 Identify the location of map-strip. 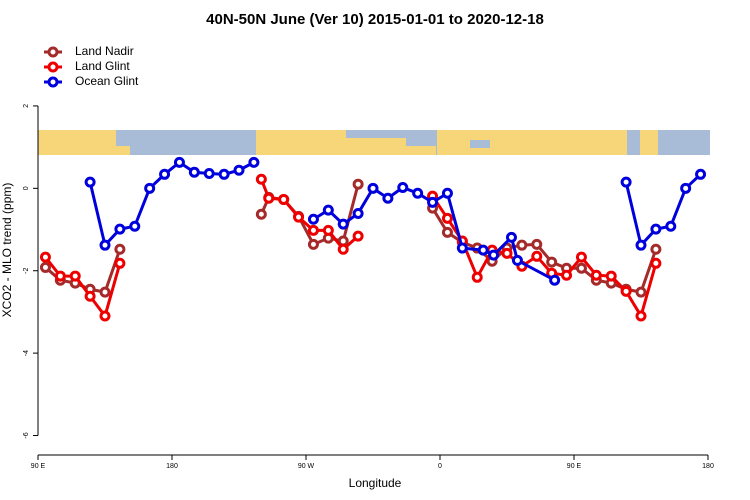
(374, 142).